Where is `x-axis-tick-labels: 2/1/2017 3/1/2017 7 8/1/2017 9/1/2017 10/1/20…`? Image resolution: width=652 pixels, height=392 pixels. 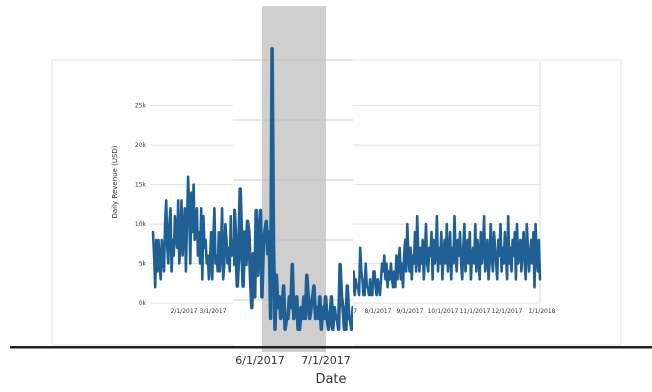
x-axis-tick-labels: 2/1/2017 3/1/2017 7 8/1/2017 9/1/2017 10/1/20… is located at coordinates (363, 311).